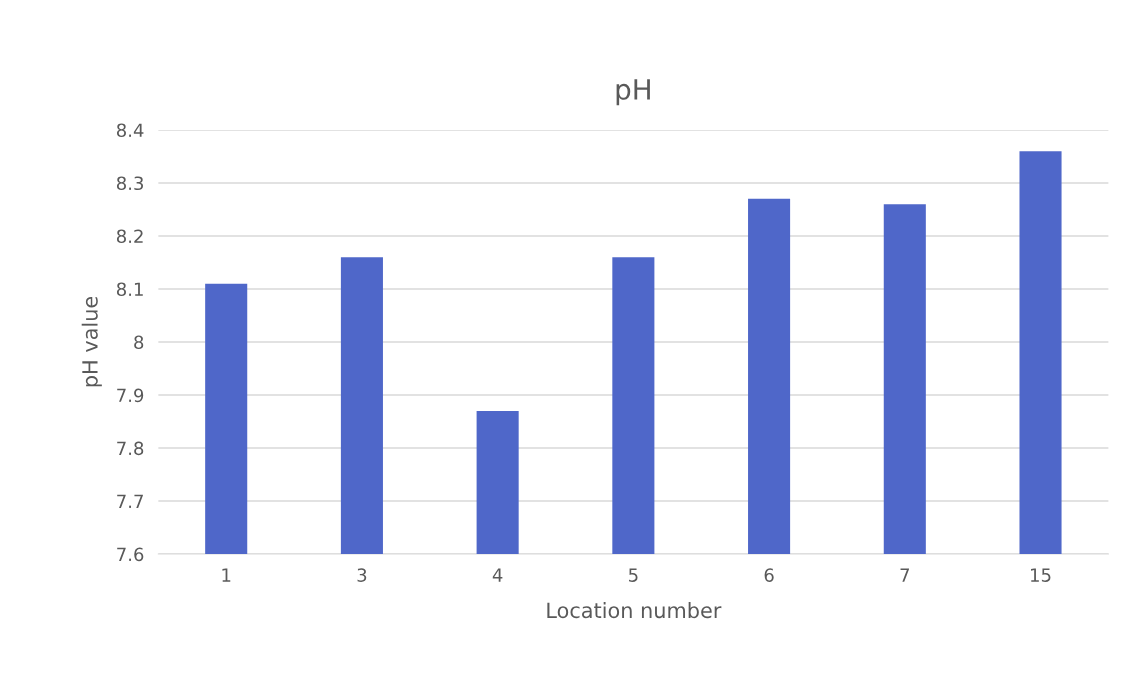  I want to click on y-tick-label: 8.2, so click(129, 236).